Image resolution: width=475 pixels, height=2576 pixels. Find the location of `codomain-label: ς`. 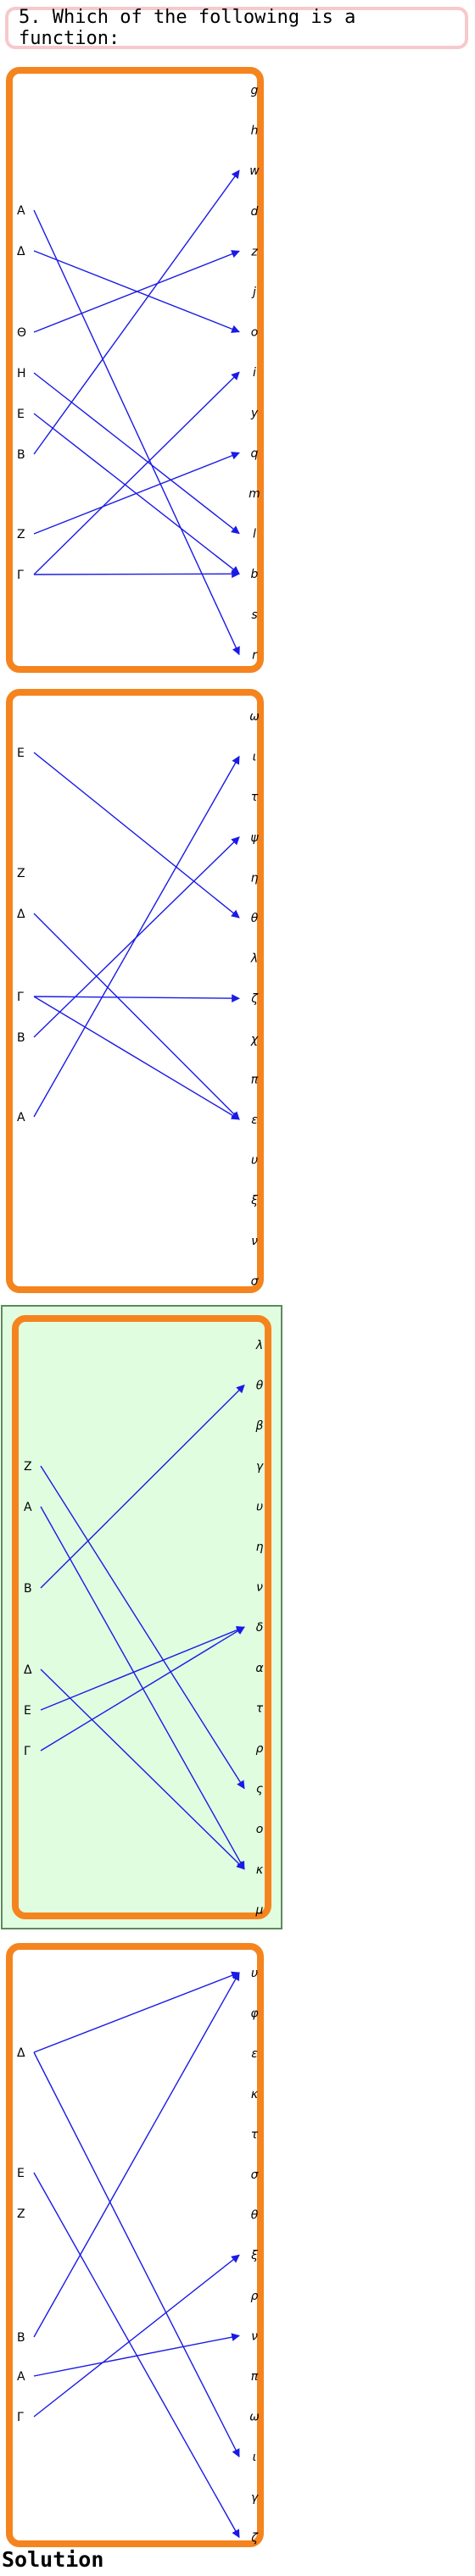

codomain-label: ς is located at coordinates (259, 1789).